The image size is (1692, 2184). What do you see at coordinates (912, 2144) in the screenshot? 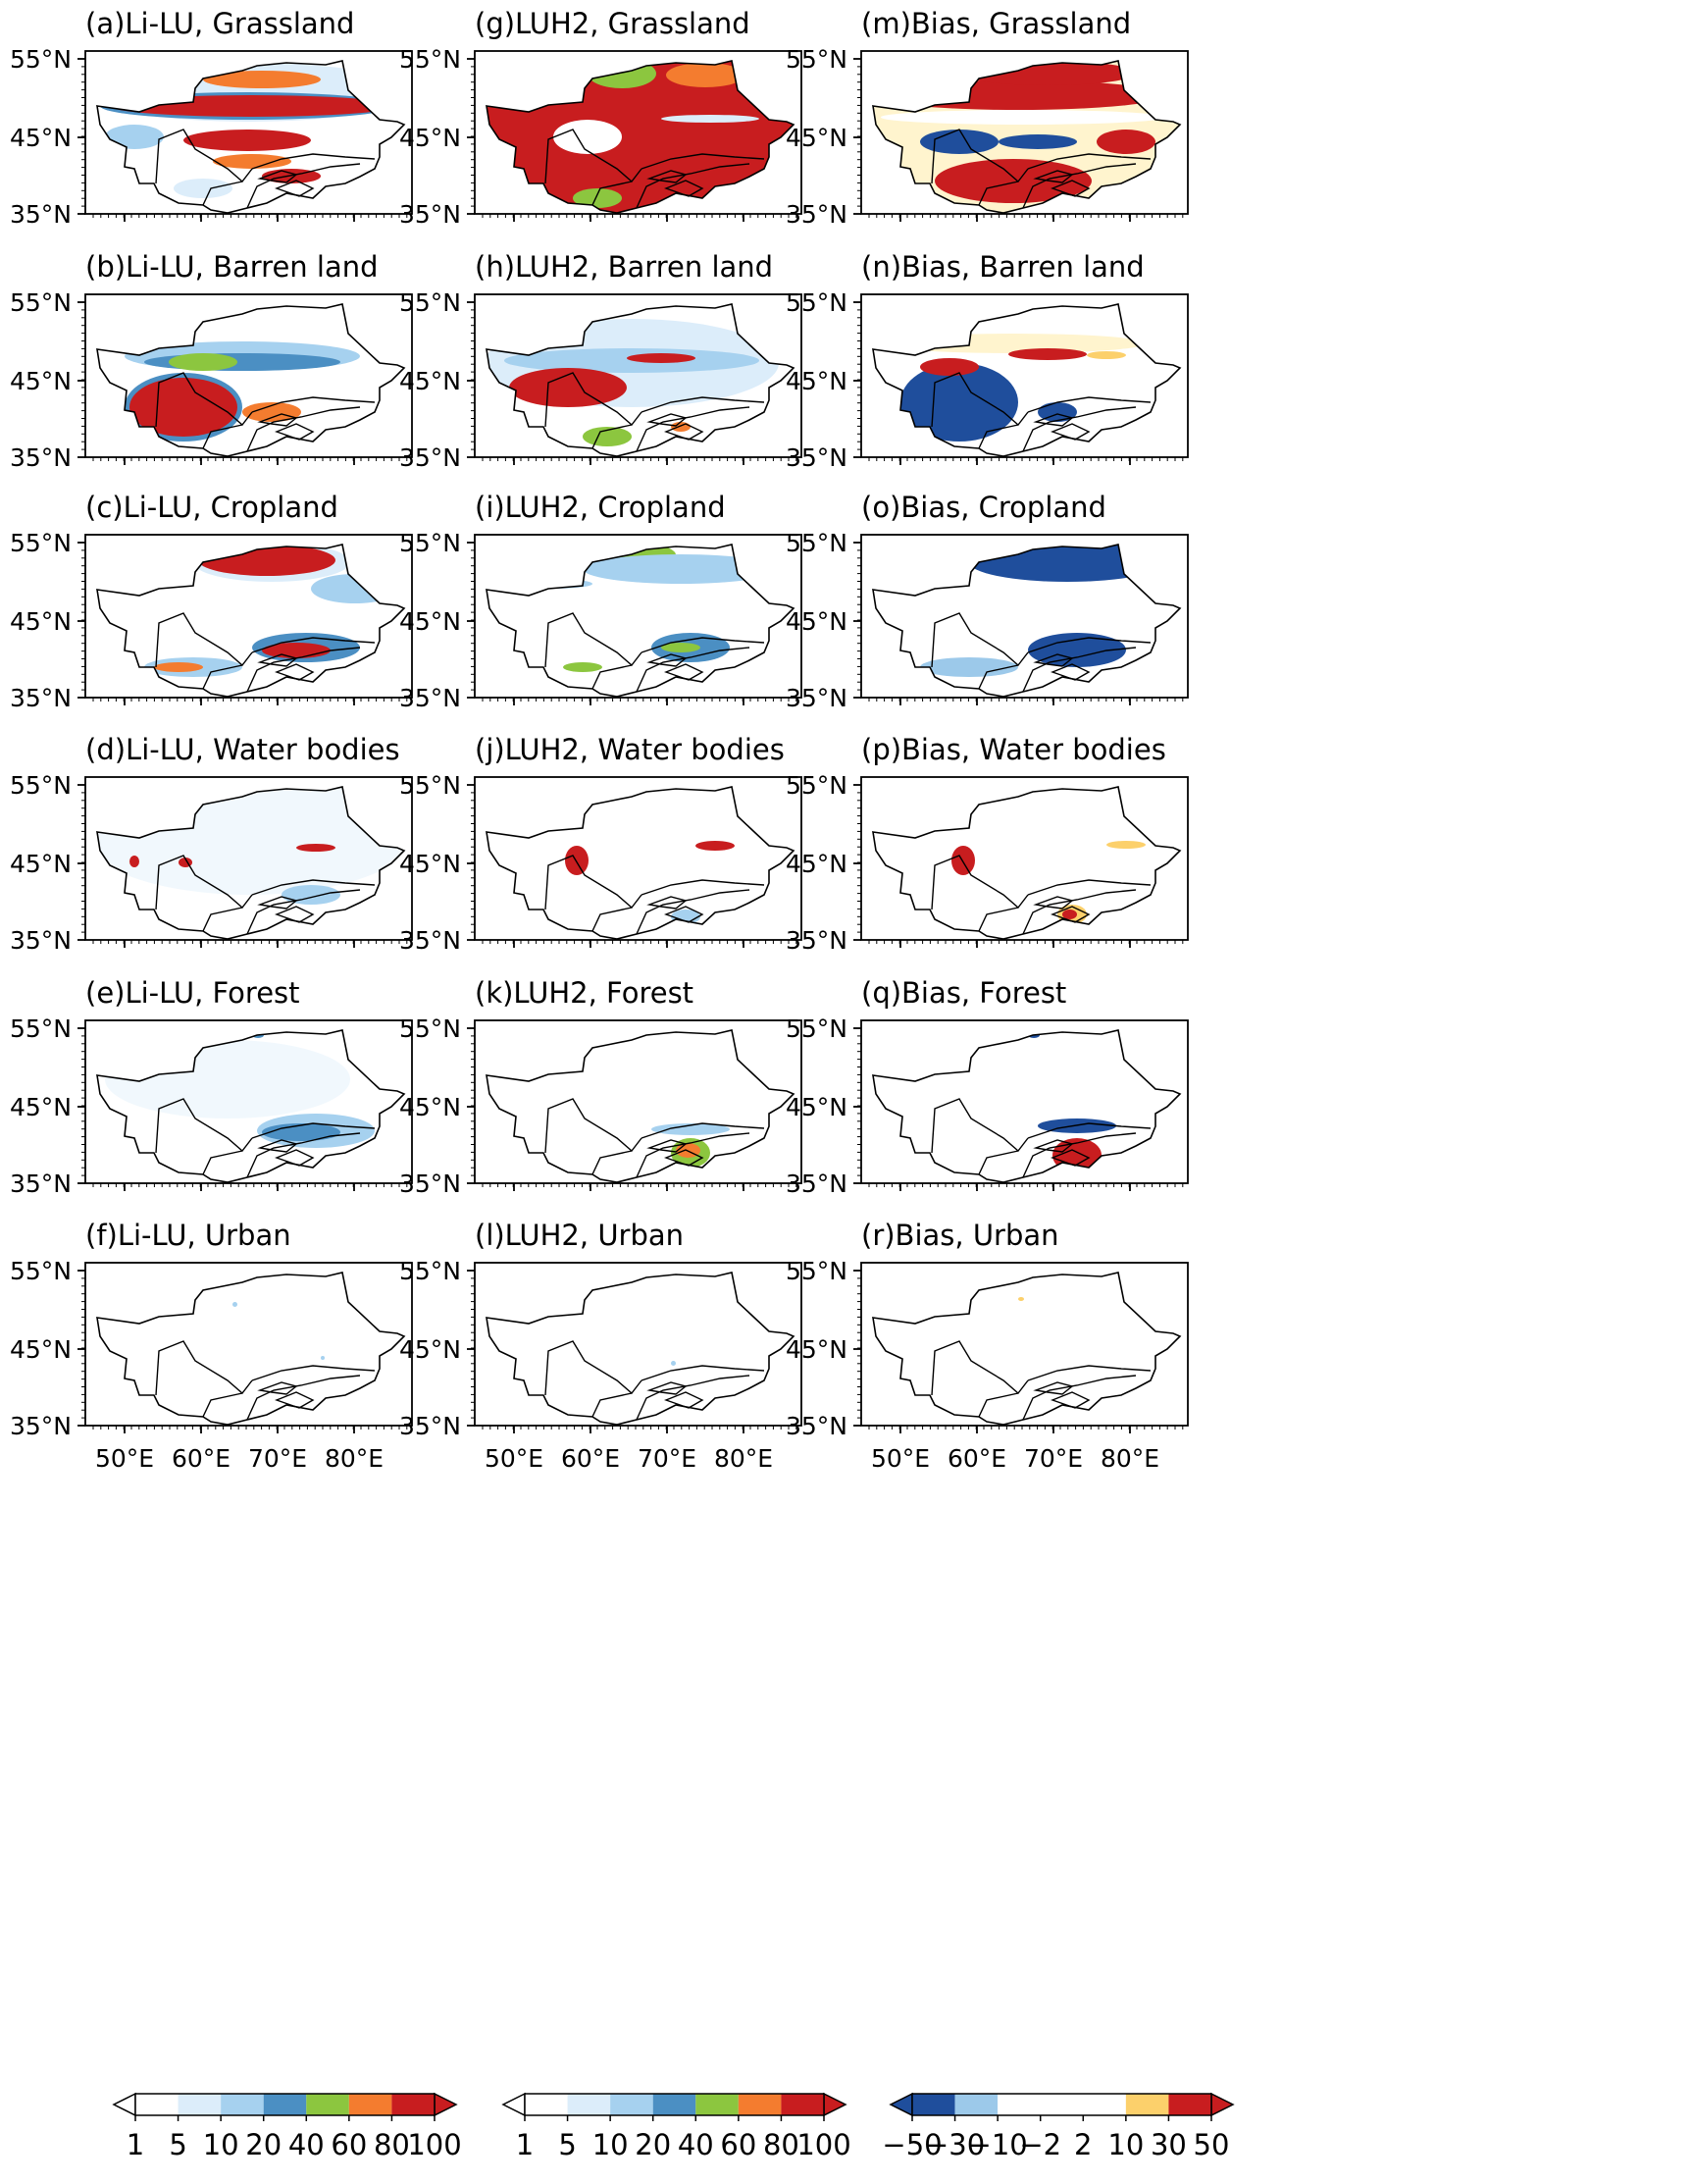
I see `colorbar-tick-label: −50` at bounding box center [912, 2144].